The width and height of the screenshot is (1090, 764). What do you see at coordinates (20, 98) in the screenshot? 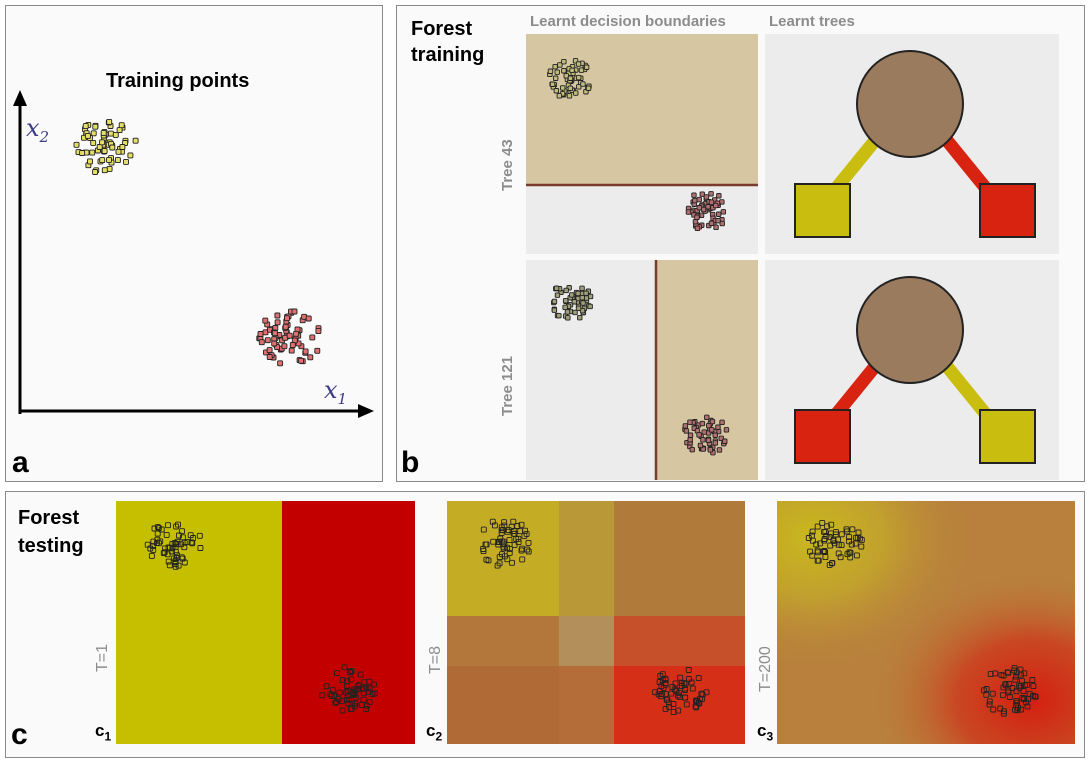
I see `y-axis-arrow` at bounding box center [20, 98].